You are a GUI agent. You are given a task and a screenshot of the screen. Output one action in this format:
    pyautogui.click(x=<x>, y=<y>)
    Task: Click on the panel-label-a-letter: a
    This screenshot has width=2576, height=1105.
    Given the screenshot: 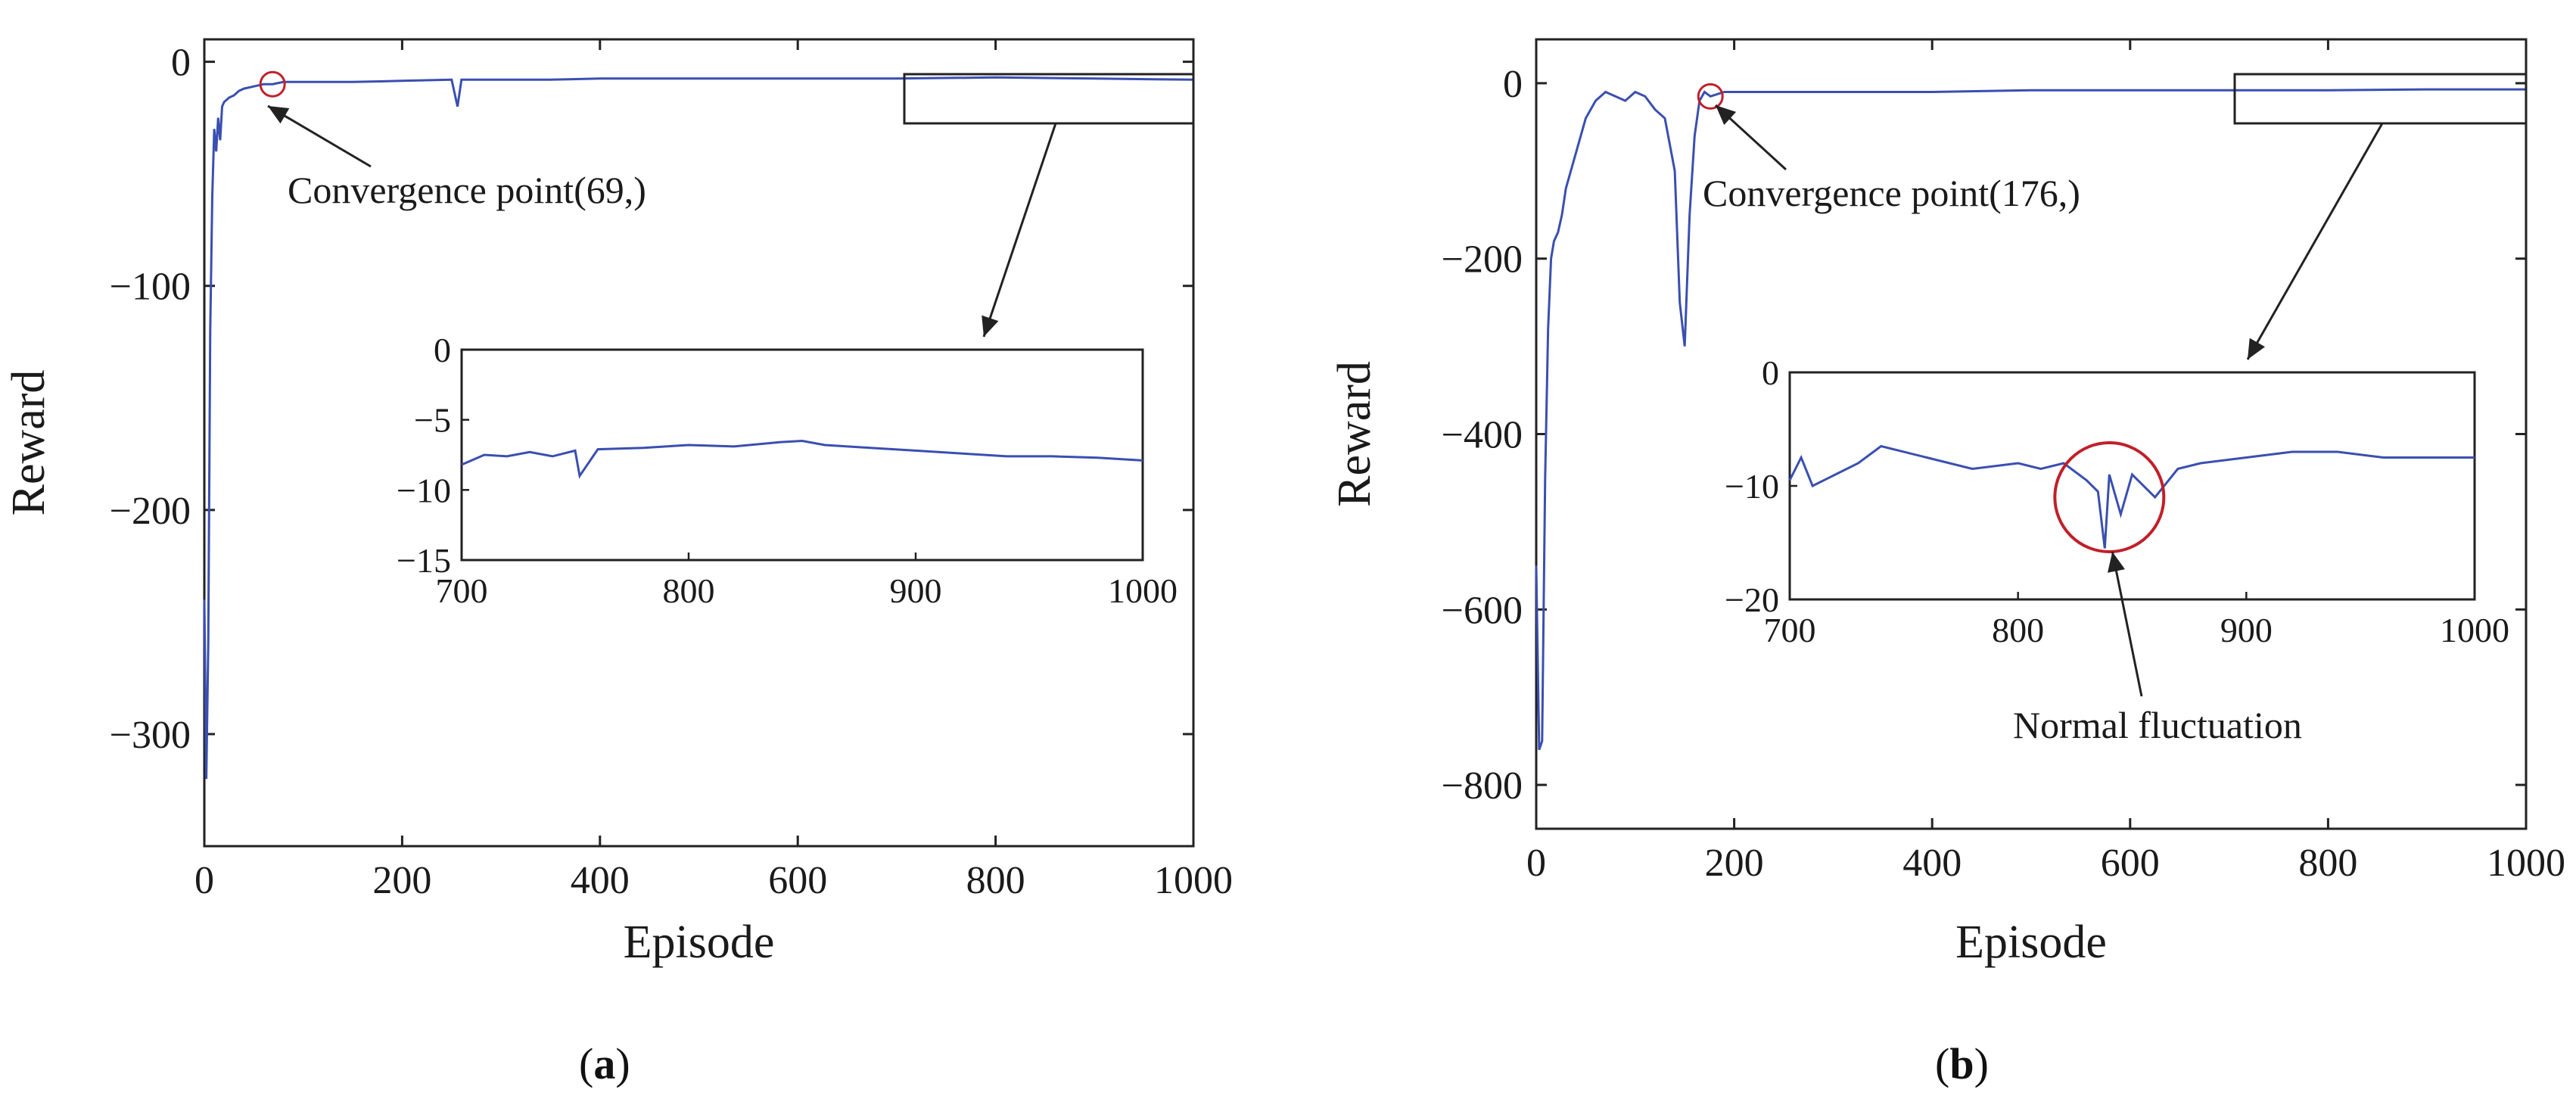 What is the action you would take?
    pyautogui.click(x=604, y=1063)
    